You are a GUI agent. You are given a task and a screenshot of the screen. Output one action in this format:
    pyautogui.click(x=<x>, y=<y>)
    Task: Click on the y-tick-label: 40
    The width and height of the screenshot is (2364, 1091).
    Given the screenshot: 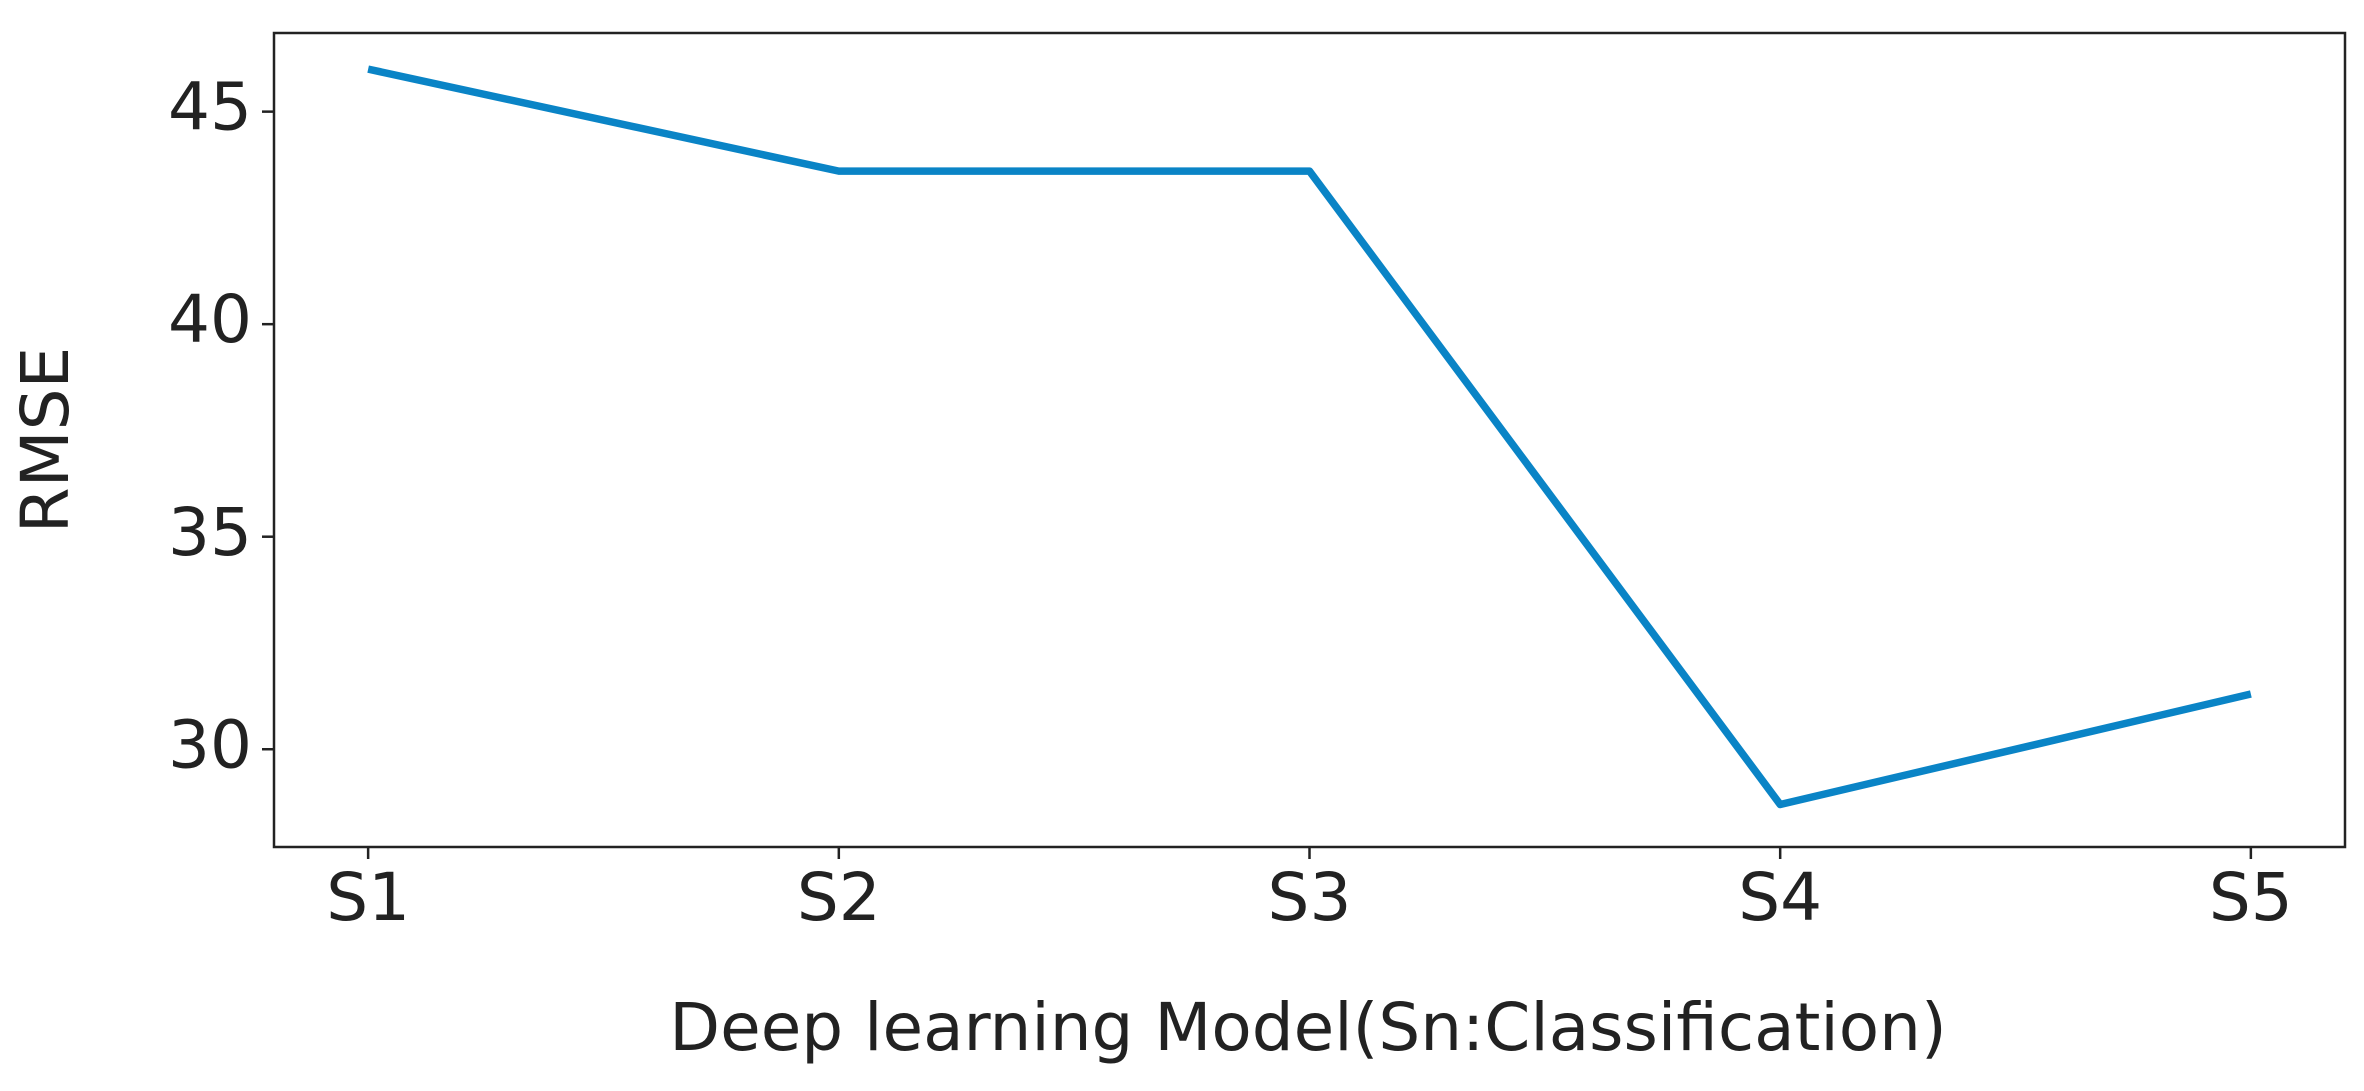 What is the action you would take?
    pyautogui.click(x=210, y=319)
    